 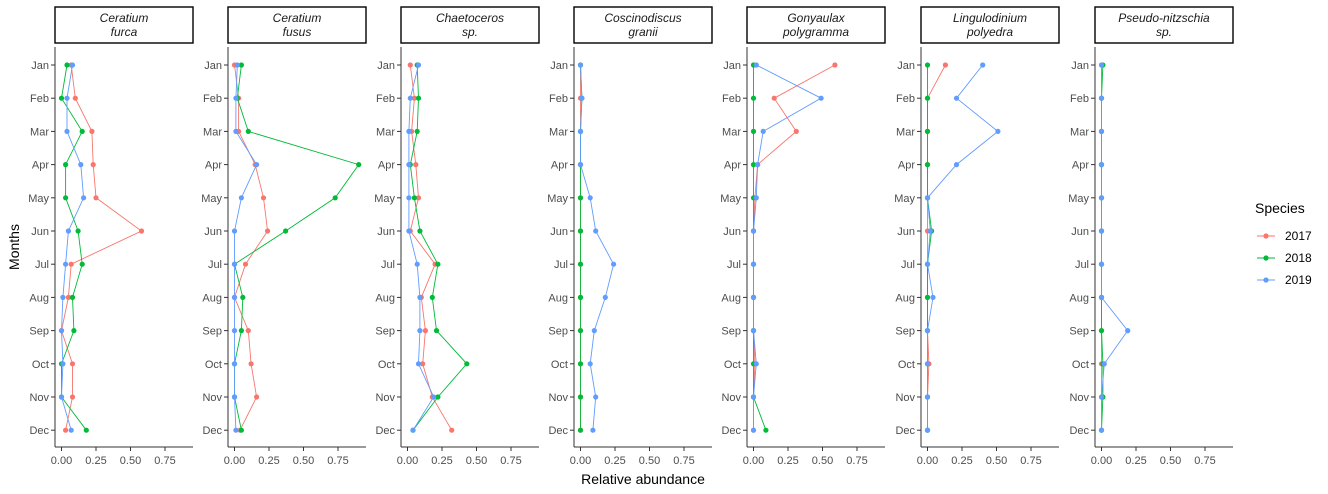 What do you see at coordinates (990, 18) in the screenshot?
I see `strip-title-line1: Lingulodinium` at bounding box center [990, 18].